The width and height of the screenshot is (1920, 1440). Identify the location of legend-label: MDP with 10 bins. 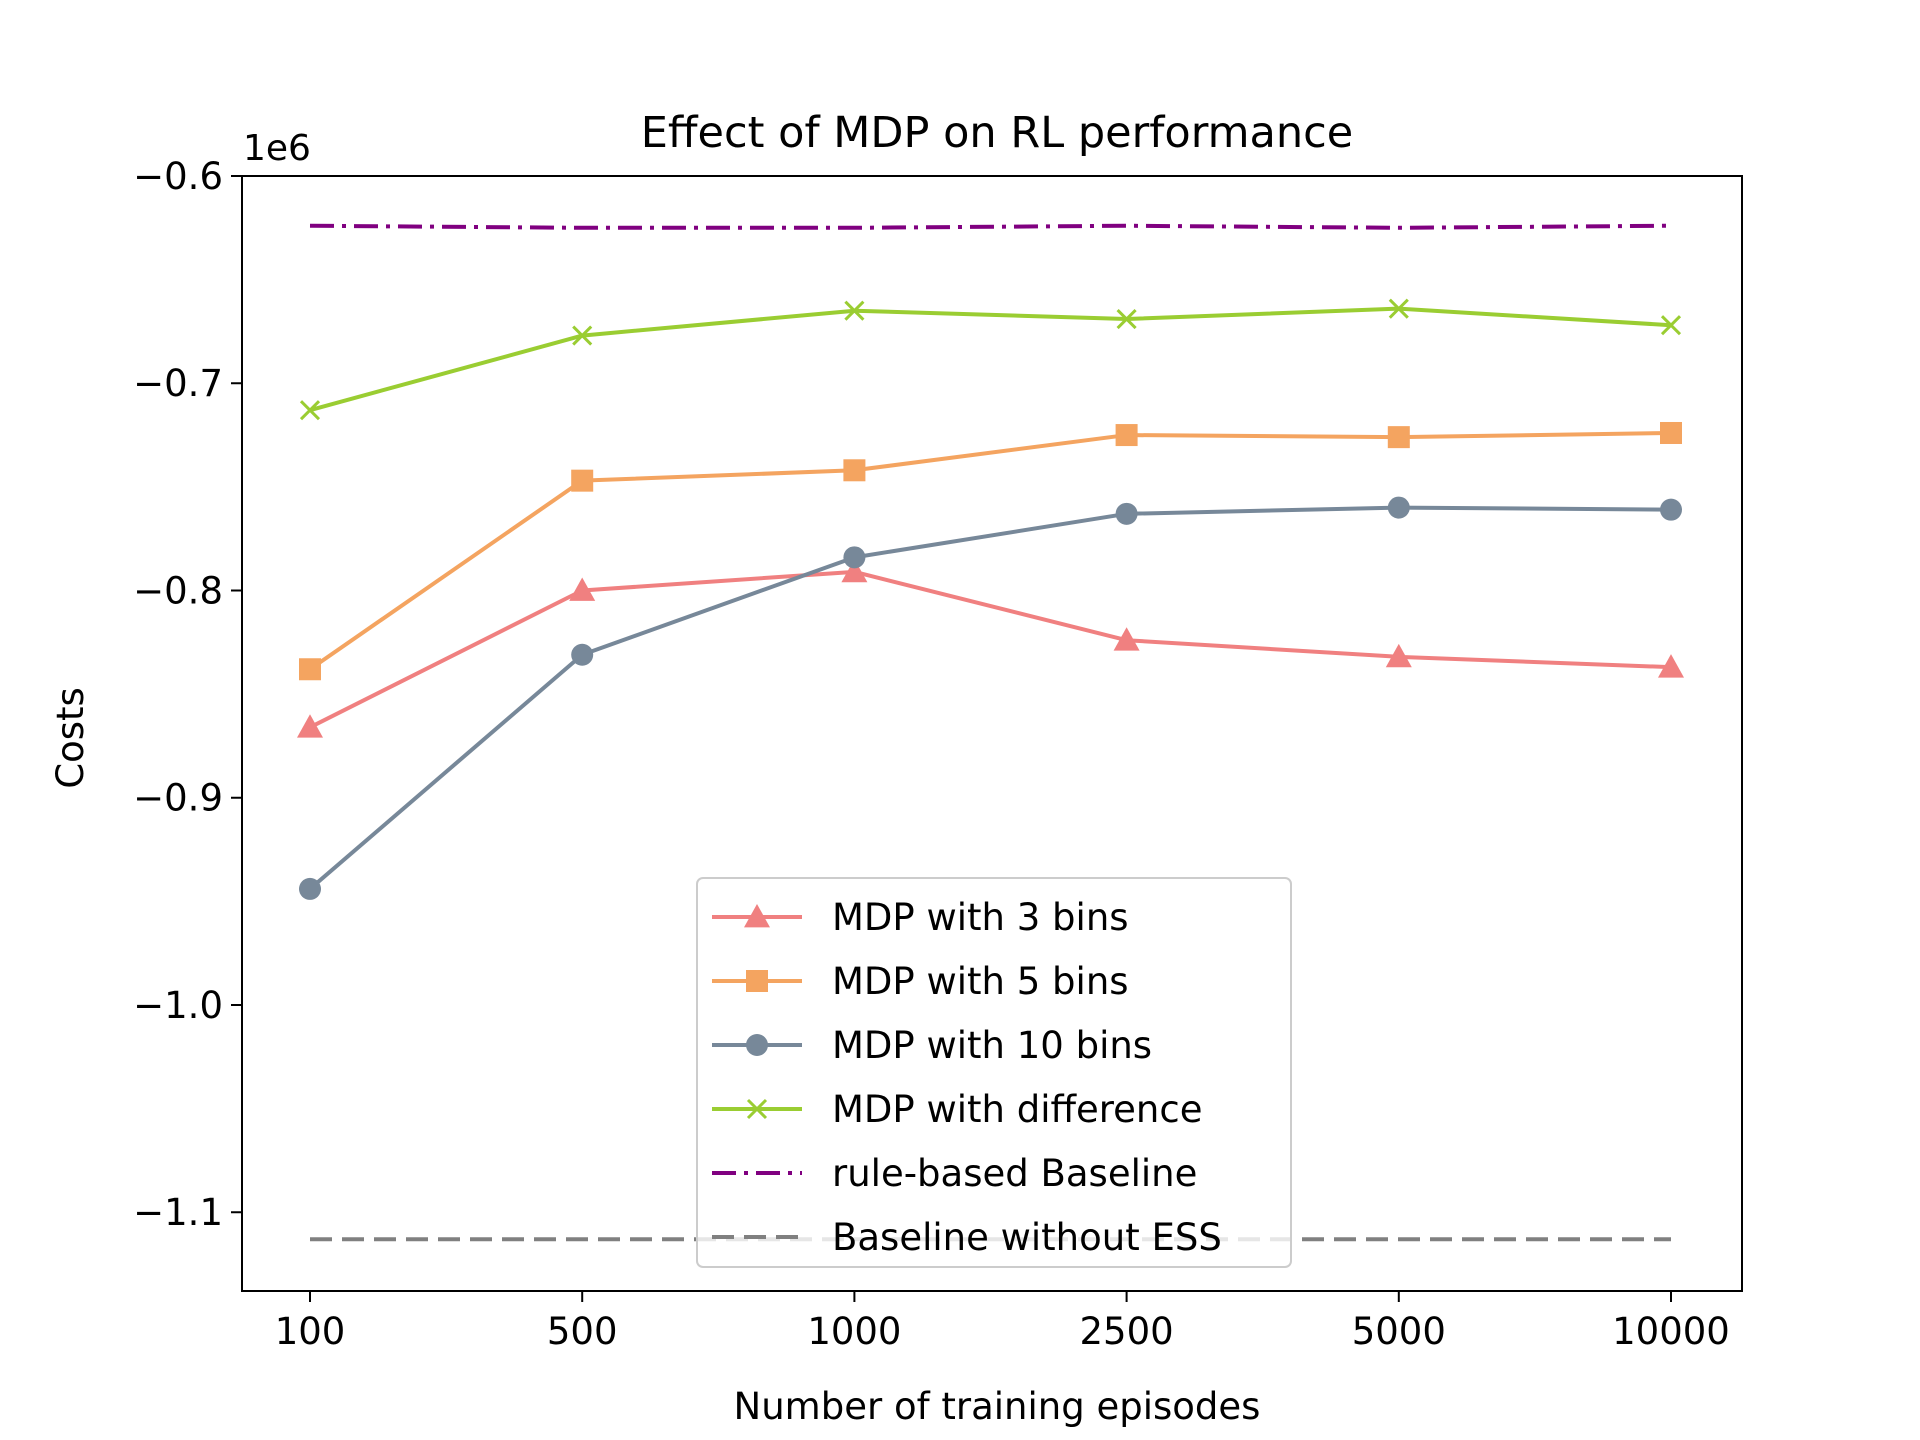
(992, 1045).